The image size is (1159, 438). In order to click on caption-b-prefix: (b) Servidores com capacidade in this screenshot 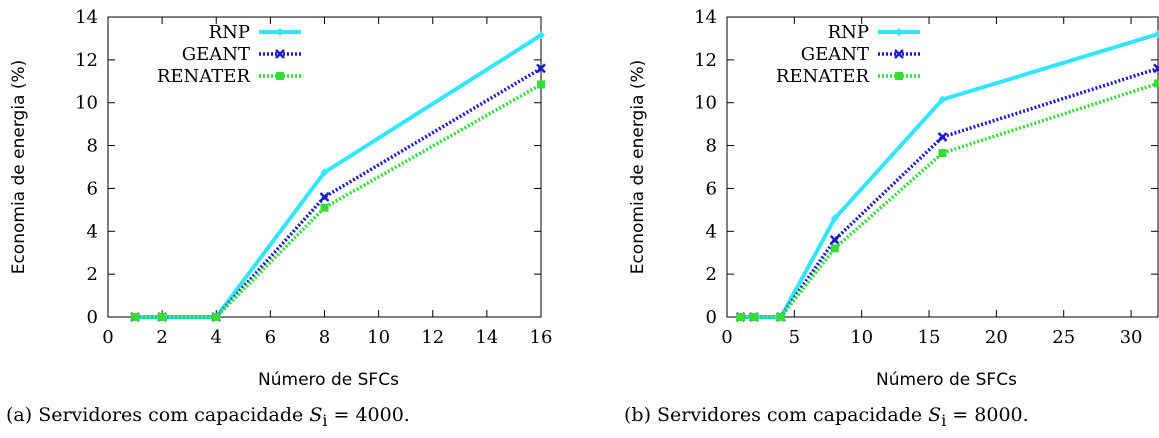, I will do `click(773, 415)`.